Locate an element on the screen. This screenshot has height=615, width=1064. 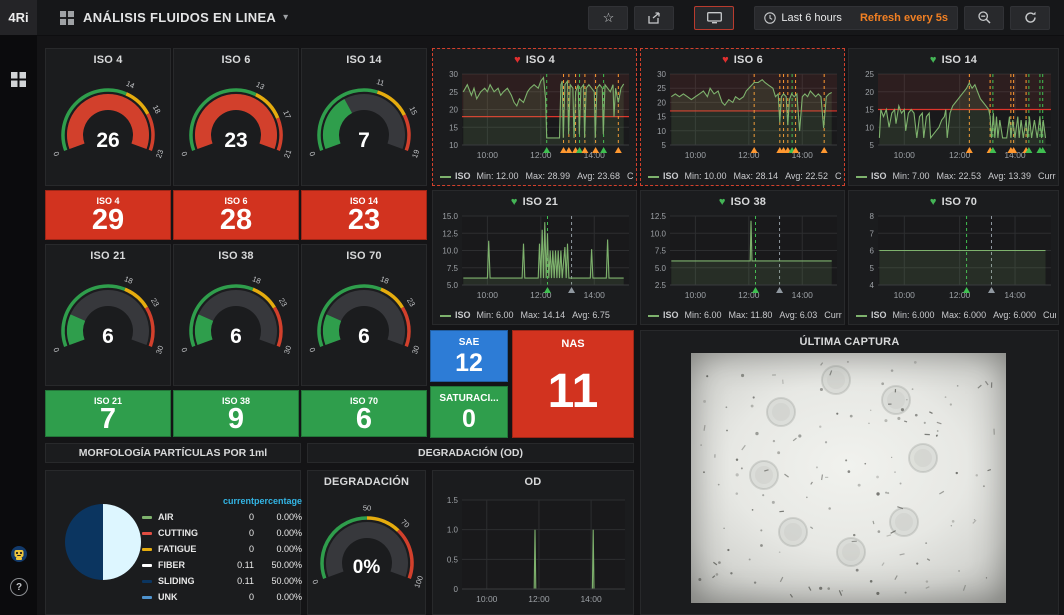
series-name: AIR is located at coordinates (166, 517).